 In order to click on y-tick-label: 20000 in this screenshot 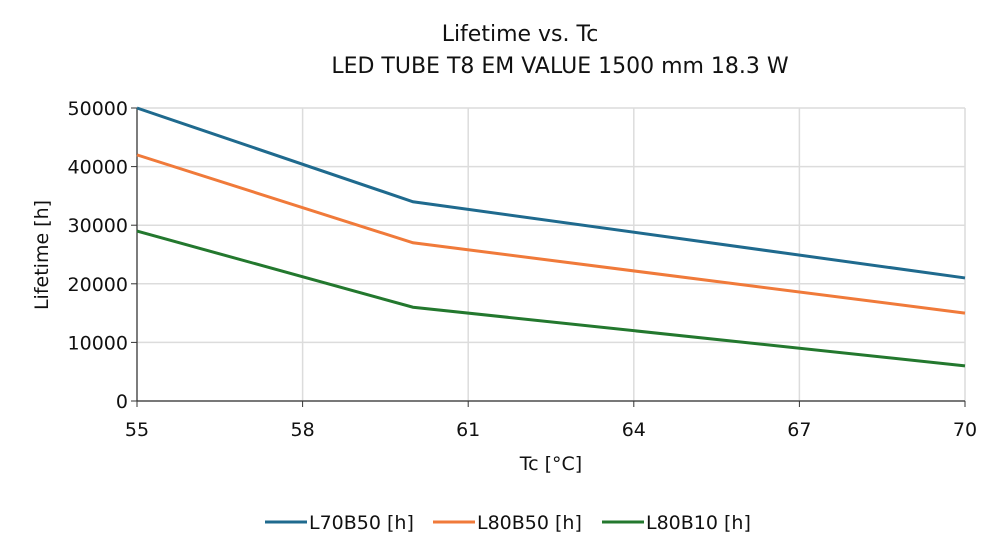, I will do `click(98, 285)`.